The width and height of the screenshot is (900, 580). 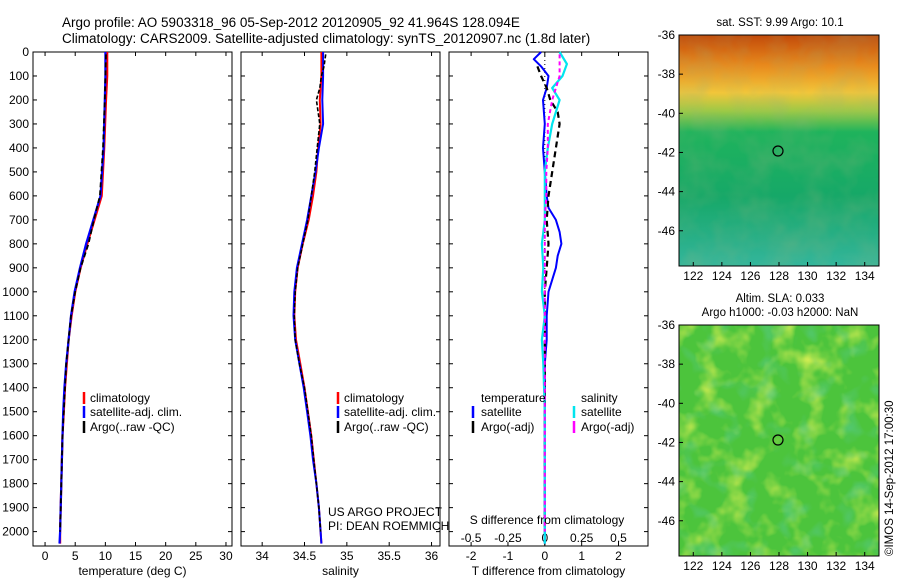 What do you see at coordinates (618, 556) in the screenshot?
I see `x-tick-label: 2` at bounding box center [618, 556].